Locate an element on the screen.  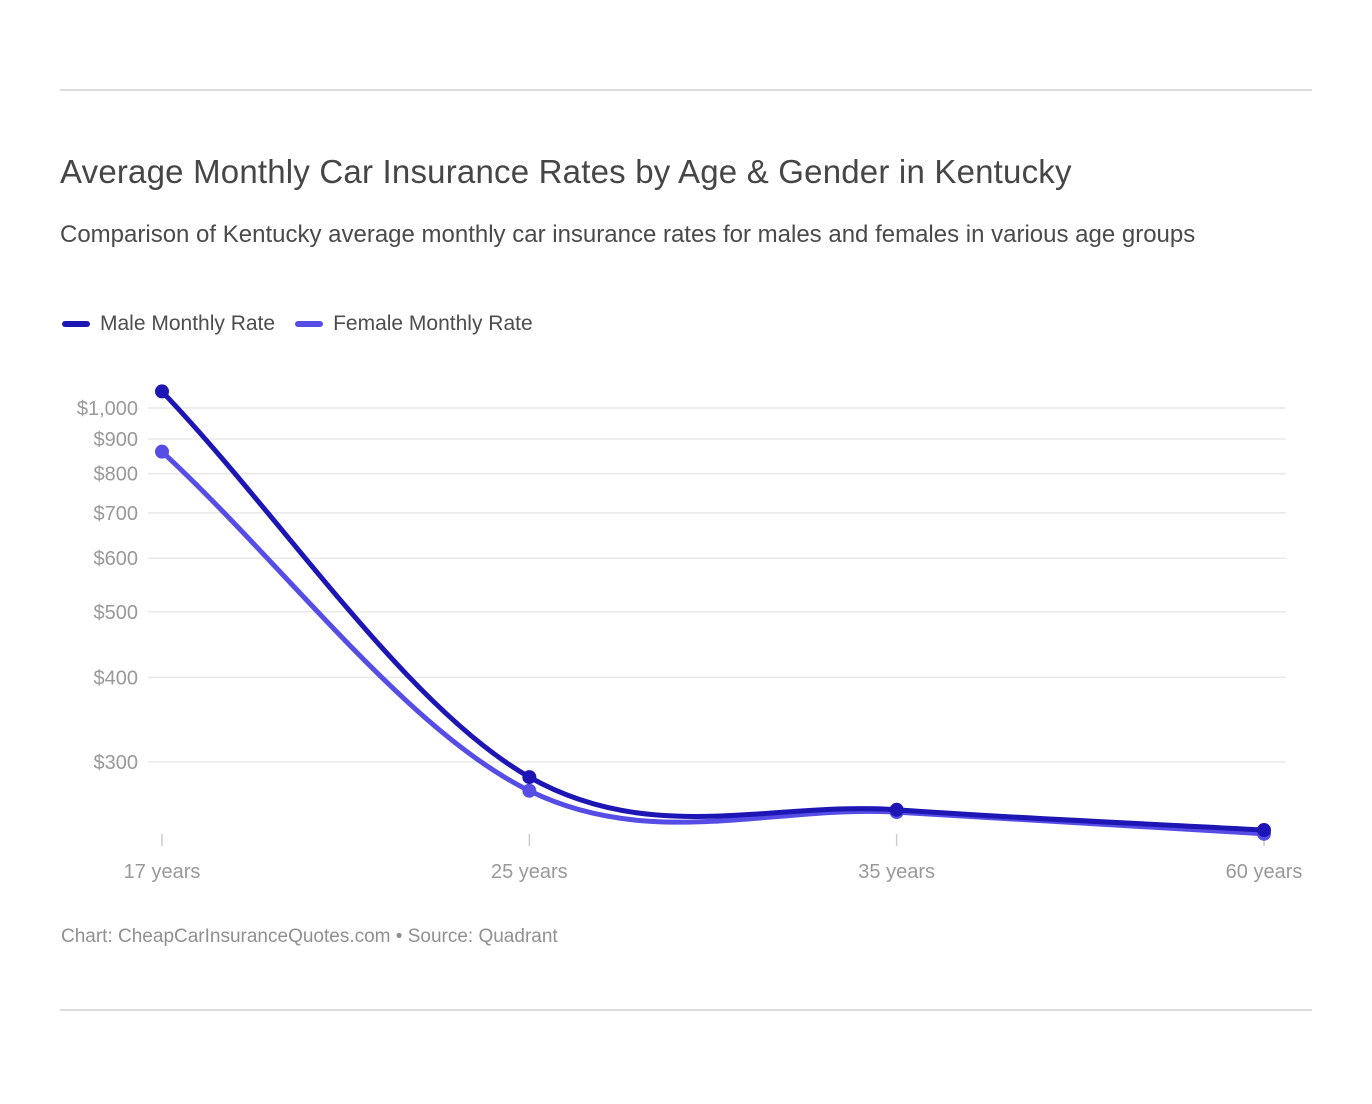
top-divider is located at coordinates (686, 90).